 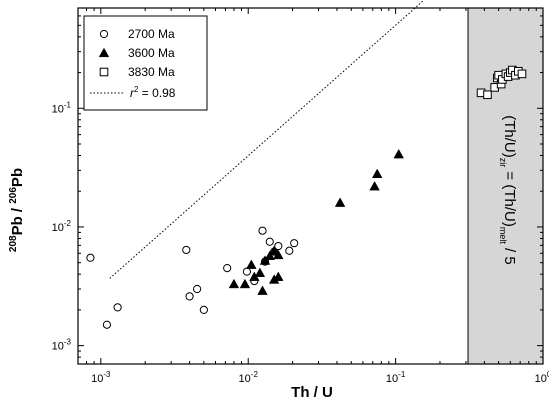 I want to click on legend: 2700 Ma 3600 Ma 3830 Ma r2 = 0.98, so click(x=145, y=63).